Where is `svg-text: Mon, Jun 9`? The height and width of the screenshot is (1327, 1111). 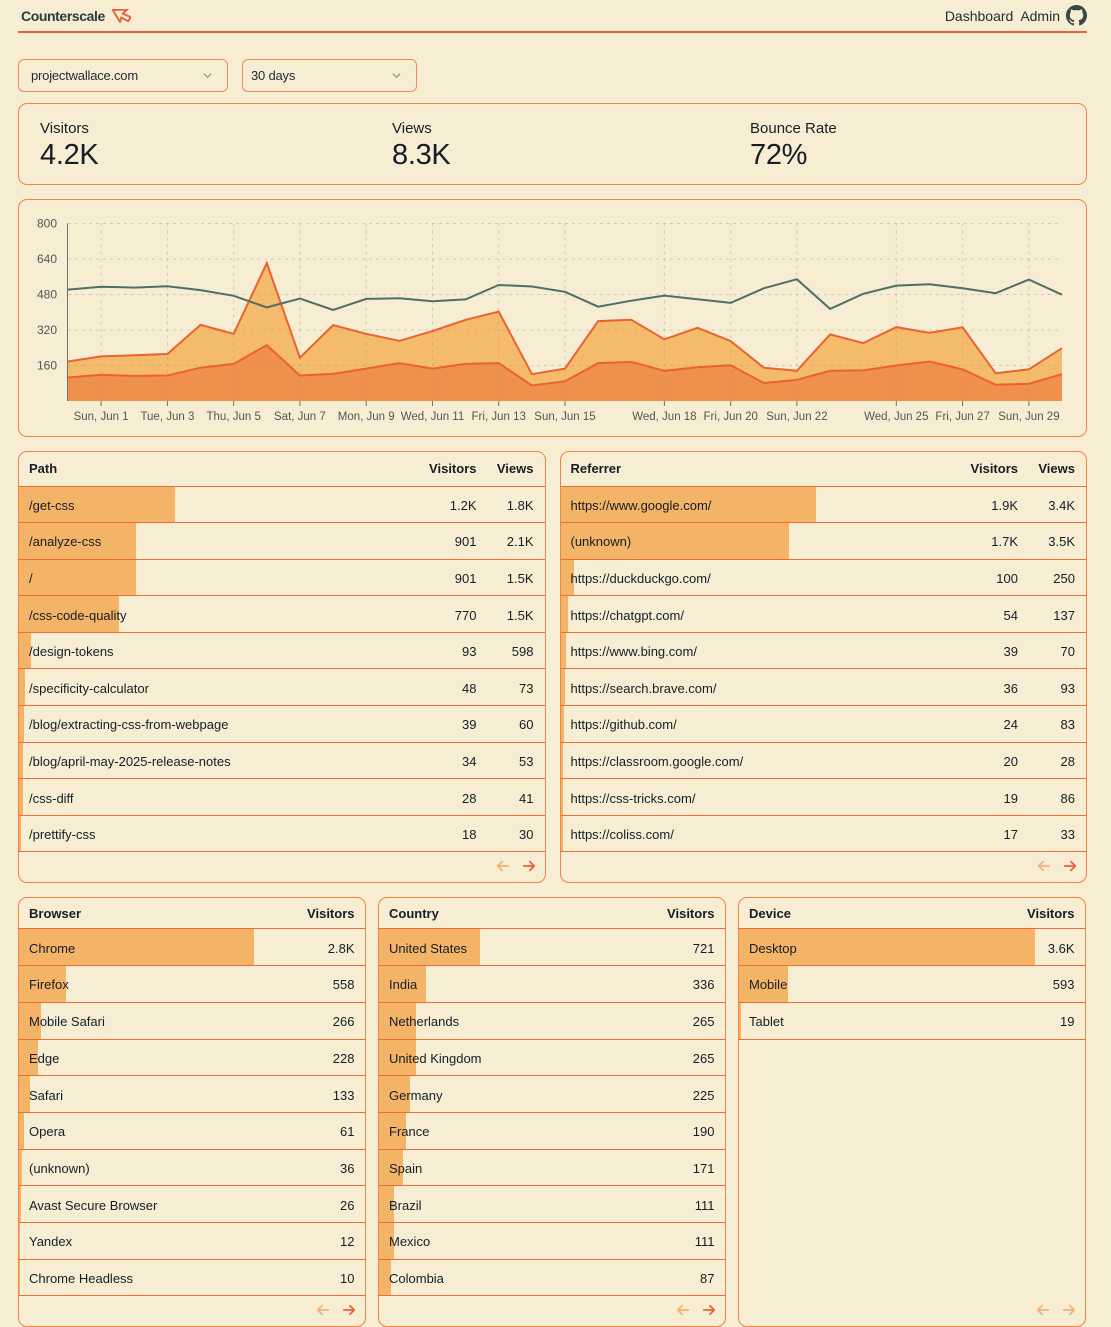 svg-text: Mon, Jun 9 is located at coordinates (366, 417).